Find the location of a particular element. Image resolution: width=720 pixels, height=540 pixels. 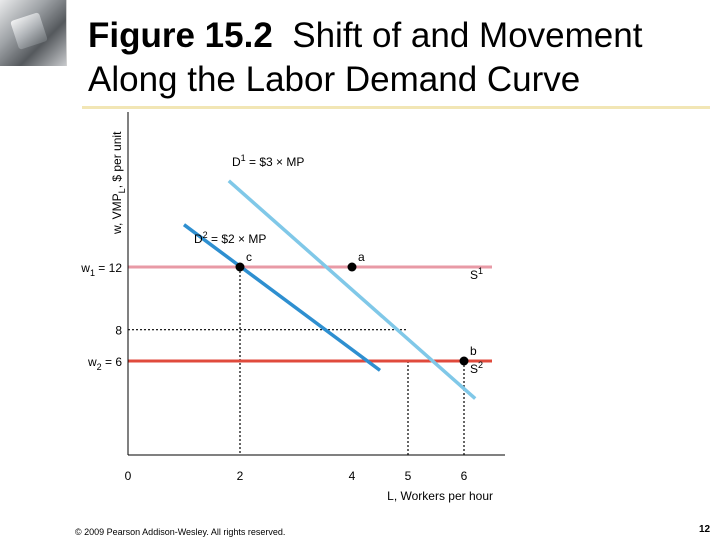

point-label-b: b is located at coordinates (473, 351).